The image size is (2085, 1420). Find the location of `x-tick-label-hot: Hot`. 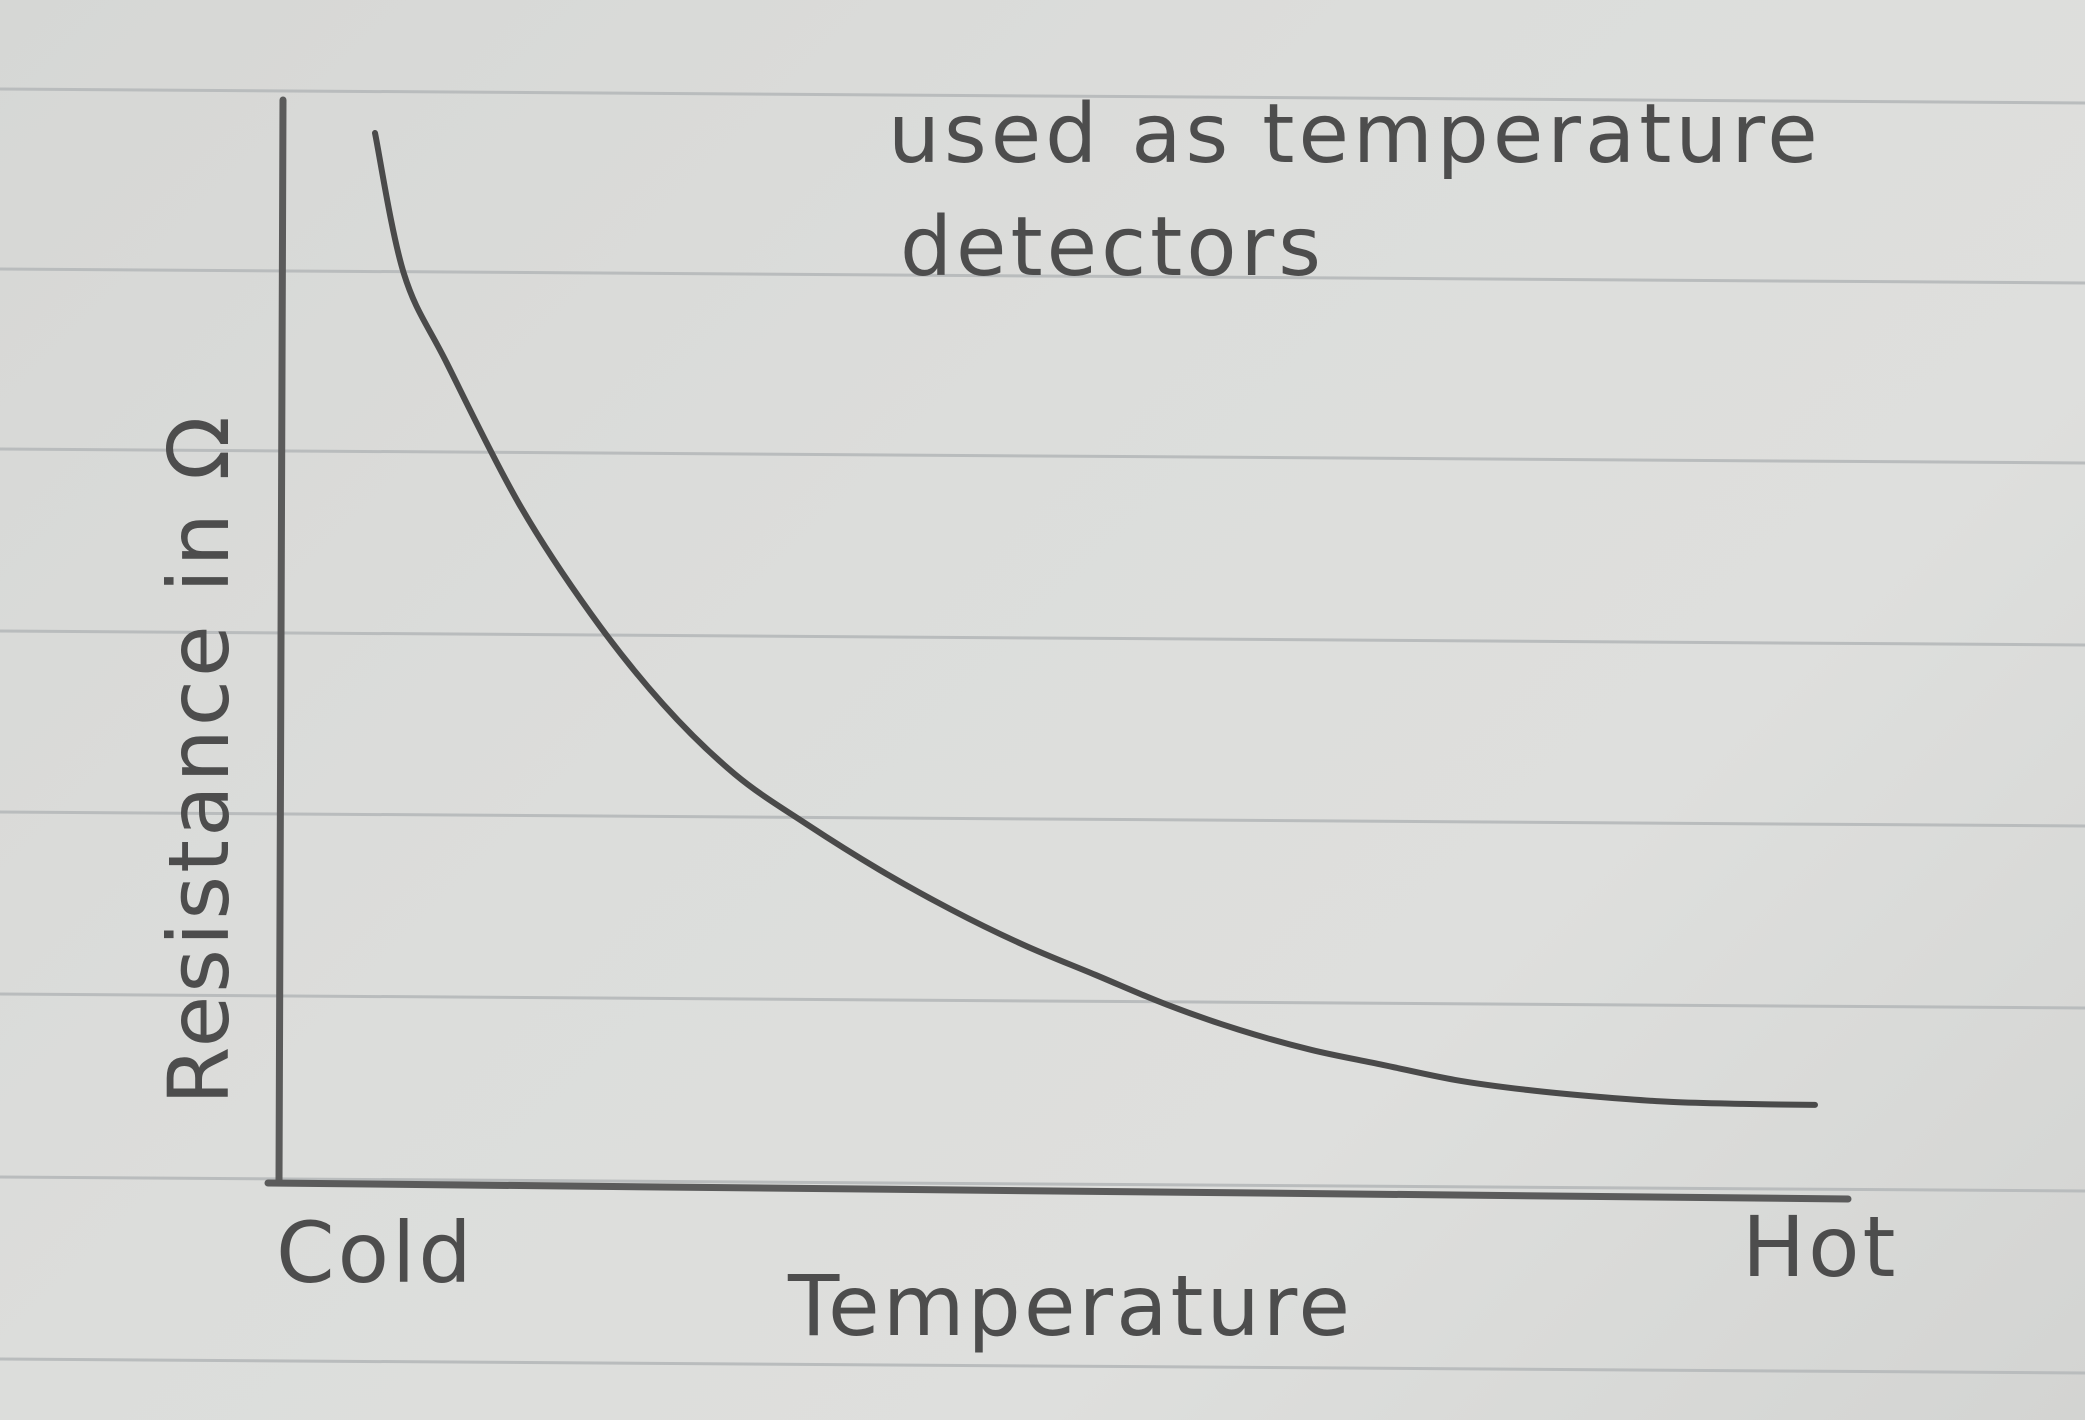

x-tick-label-hot: Hot is located at coordinates (1820, 1247).